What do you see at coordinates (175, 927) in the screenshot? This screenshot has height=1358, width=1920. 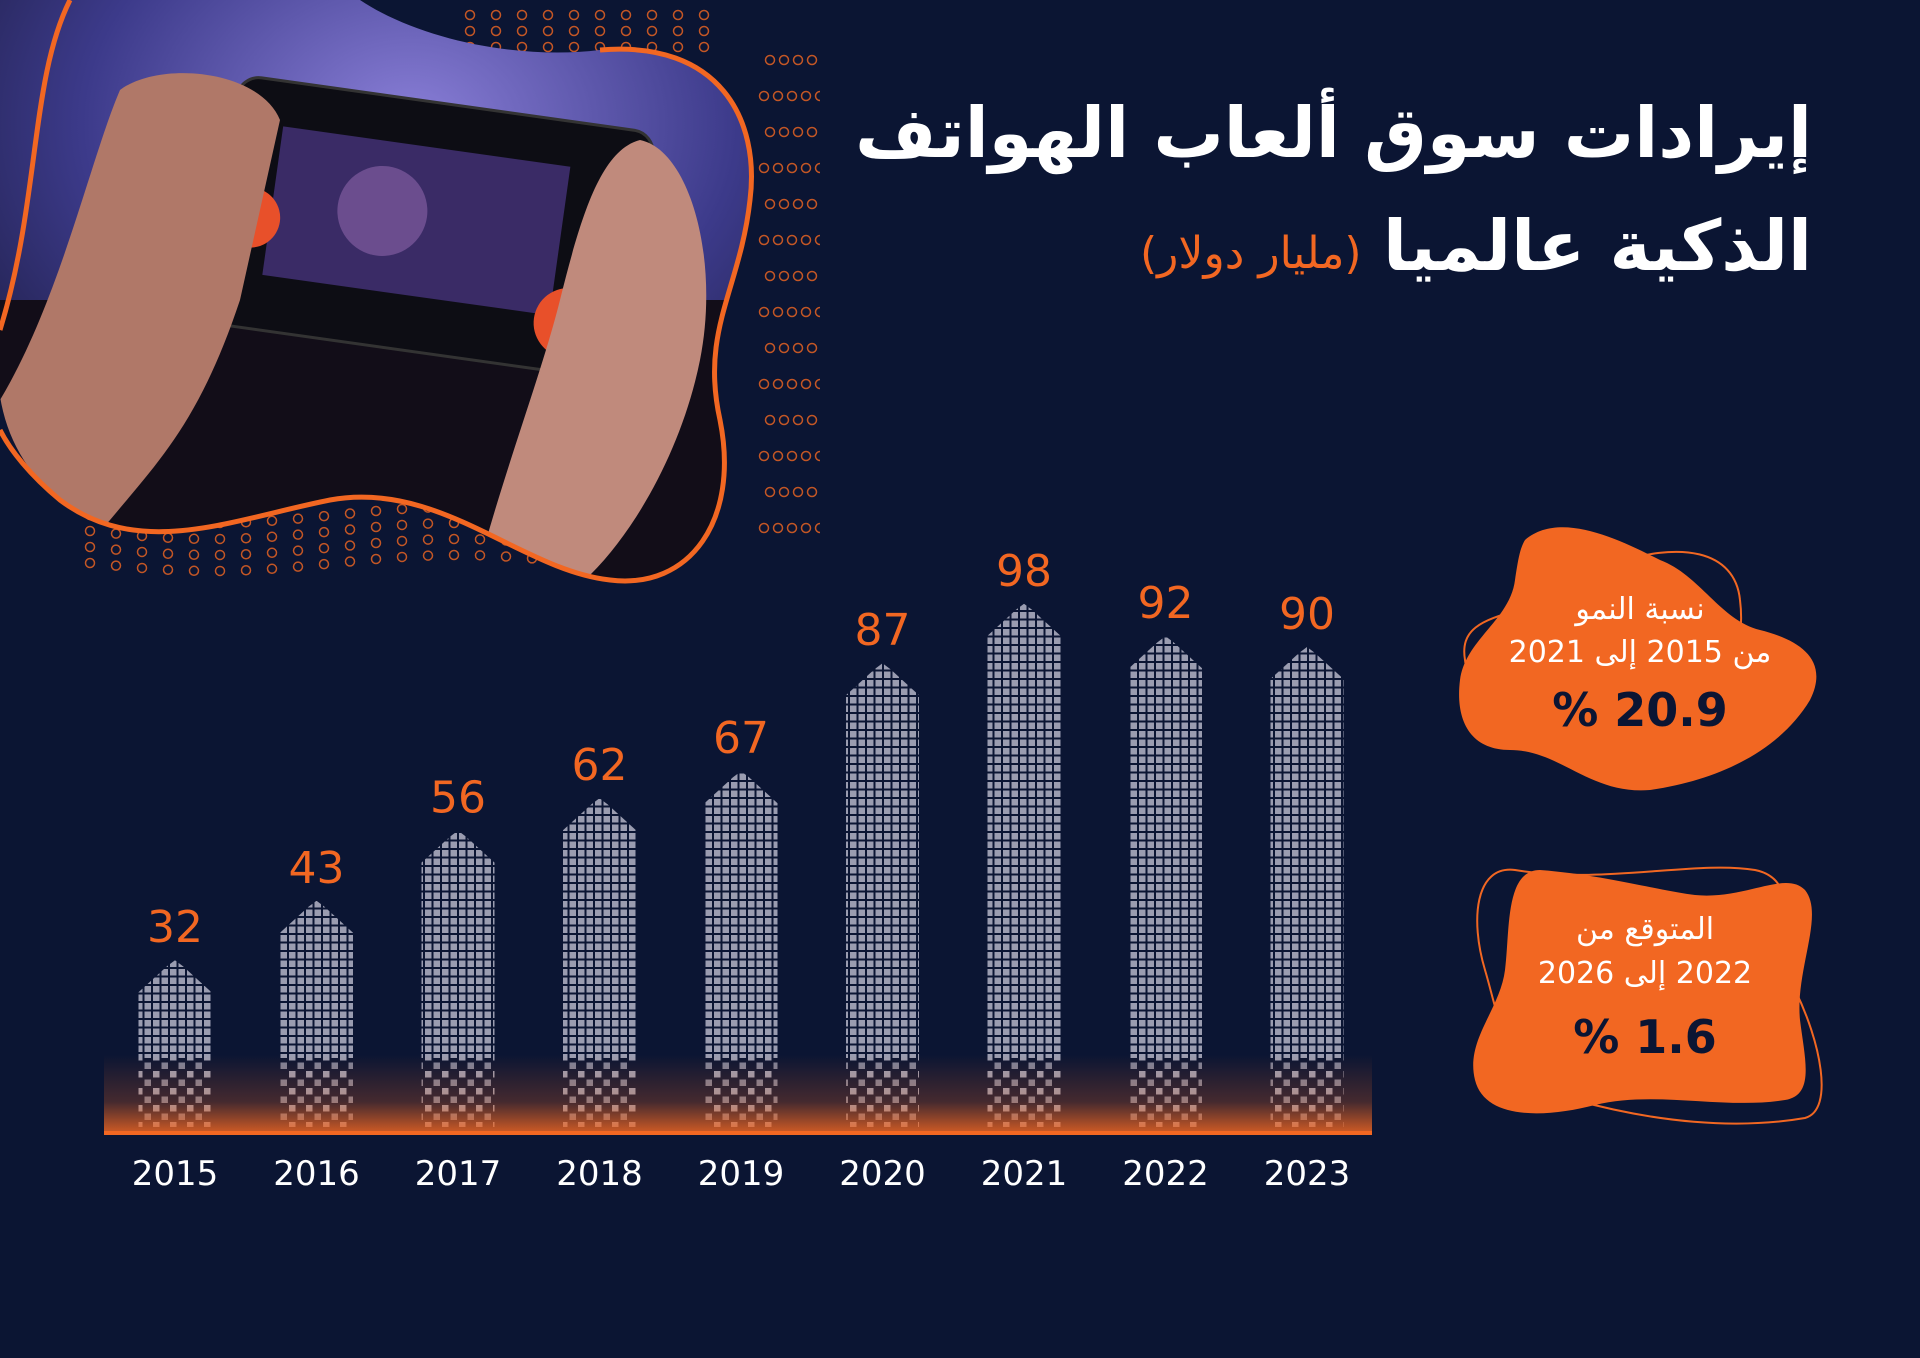 I see `data-label: 32` at bounding box center [175, 927].